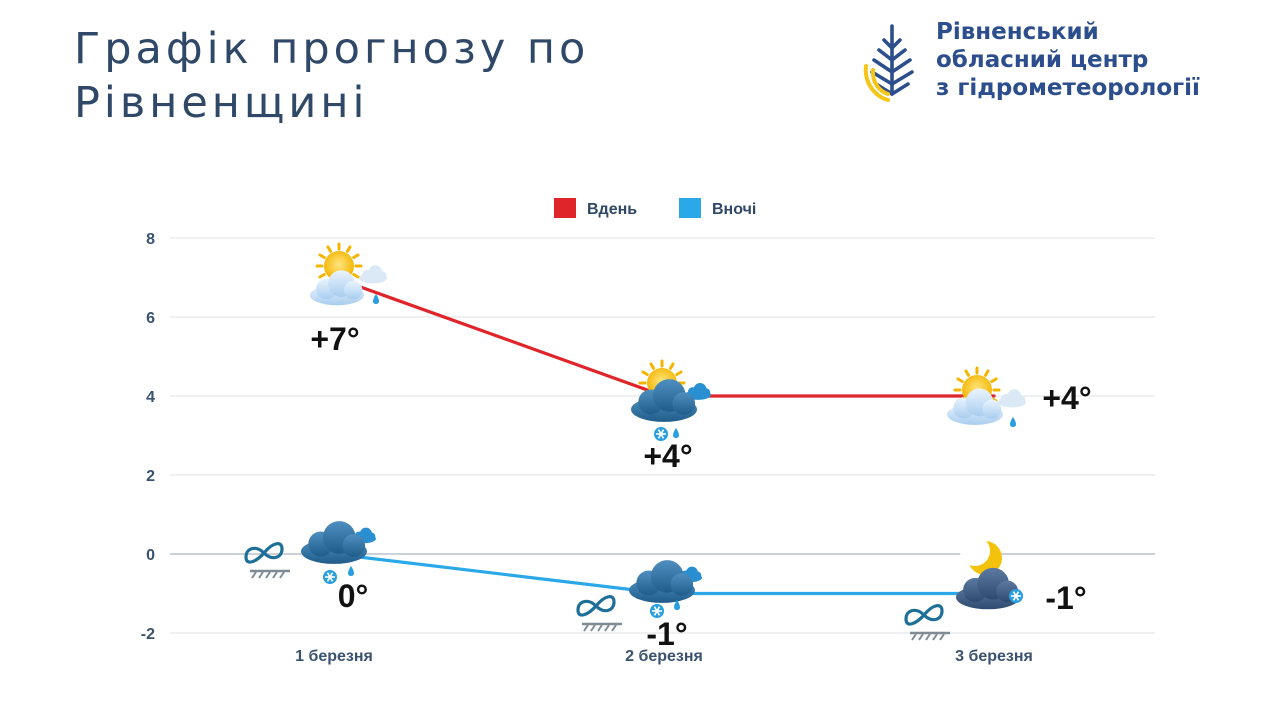 The height and width of the screenshot is (720, 1280). Describe the element at coordinates (981, 555) in the screenshot. I see `moon-shape` at that location.